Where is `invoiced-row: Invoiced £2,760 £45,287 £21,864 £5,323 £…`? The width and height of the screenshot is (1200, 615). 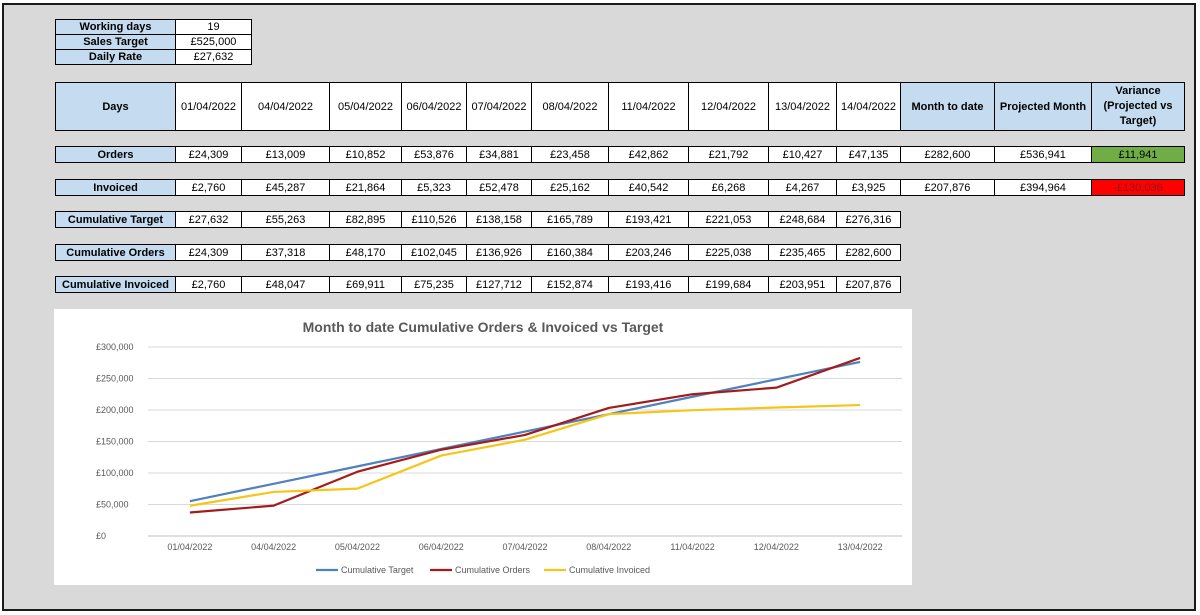
invoiced-row: Invoiced £2,760 £45,287 £21,864 £5,323 £… is located at coordinates (620, 187).